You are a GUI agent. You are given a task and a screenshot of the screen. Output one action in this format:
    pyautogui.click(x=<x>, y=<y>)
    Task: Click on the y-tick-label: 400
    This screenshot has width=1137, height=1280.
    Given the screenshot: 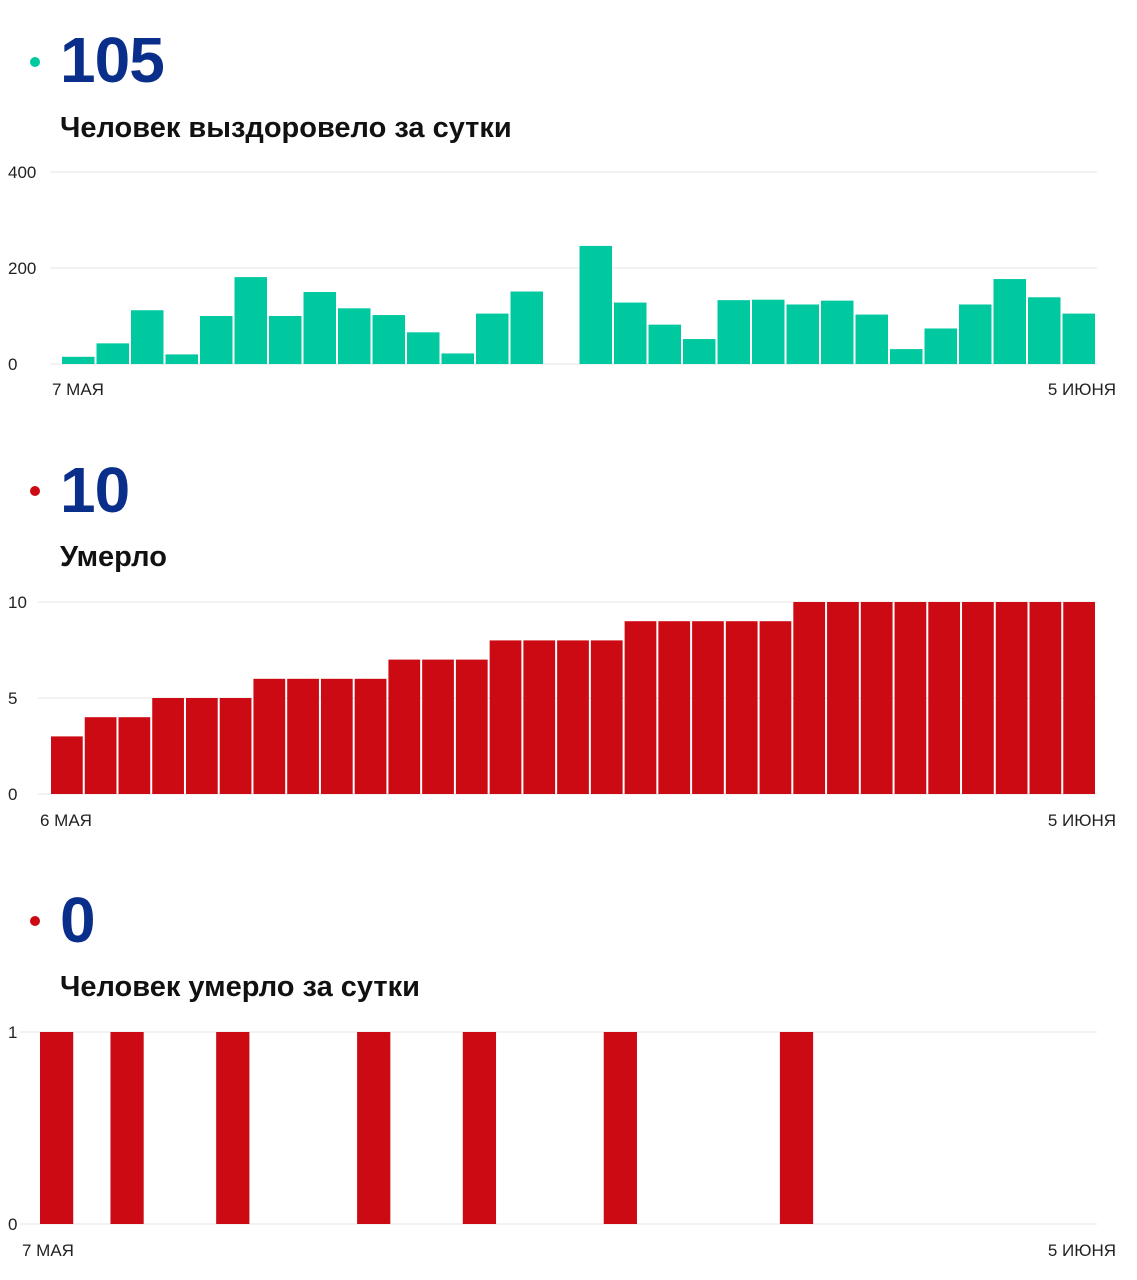 What is the action you would take?
    pyautogui.click(x=22, y=172)
    